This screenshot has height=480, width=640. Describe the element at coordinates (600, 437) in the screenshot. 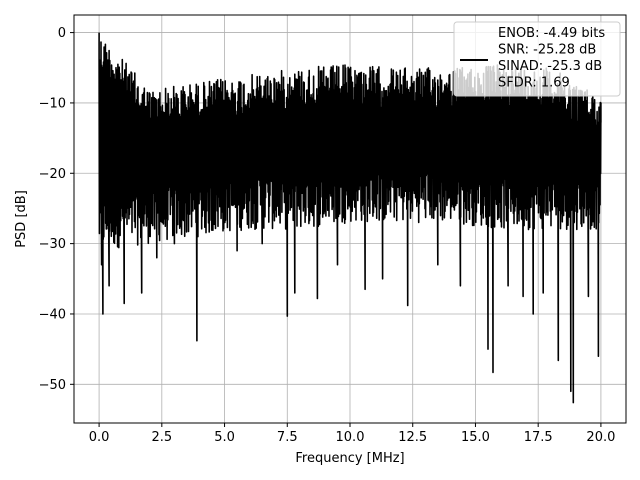

I see `x-tick-label: 20.0` at that location.